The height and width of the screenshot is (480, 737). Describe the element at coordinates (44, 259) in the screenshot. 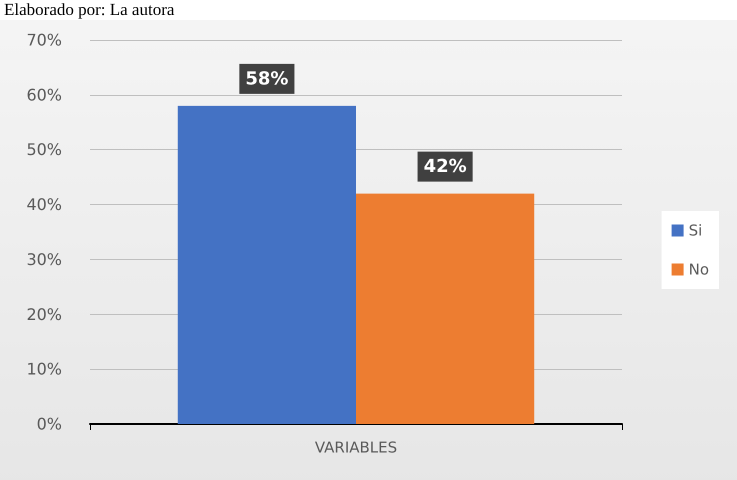

I see `y-tick-label: 30%` at that location.